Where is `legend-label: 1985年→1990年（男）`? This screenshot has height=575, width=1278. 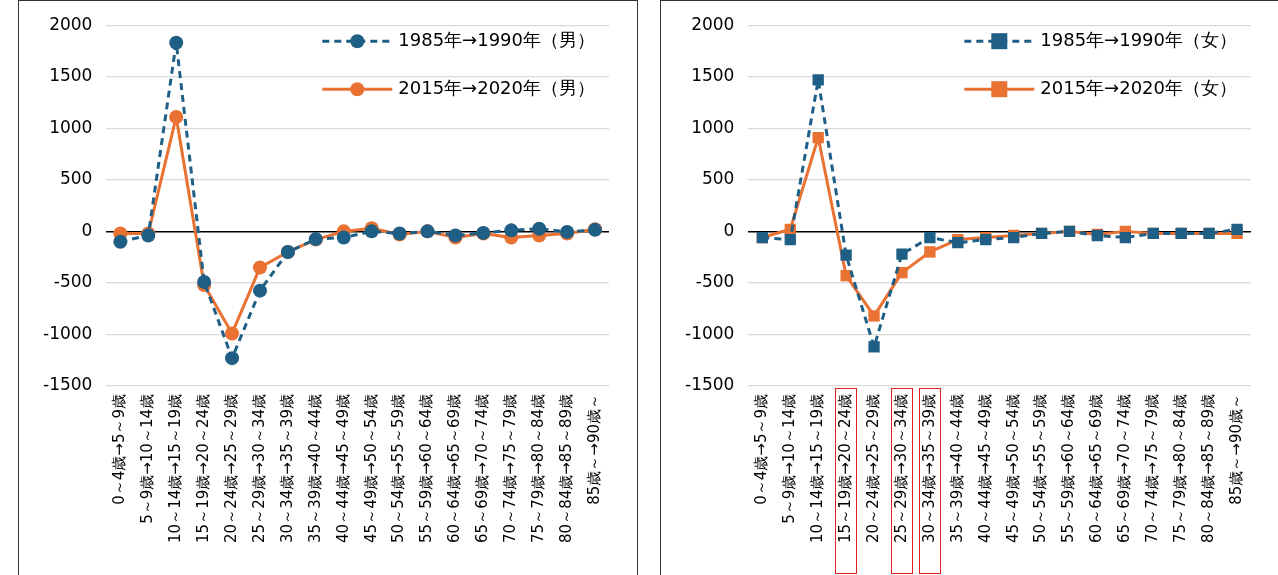
legend-label: 1985年→1990年（男） is located at coordinates (496, 39).